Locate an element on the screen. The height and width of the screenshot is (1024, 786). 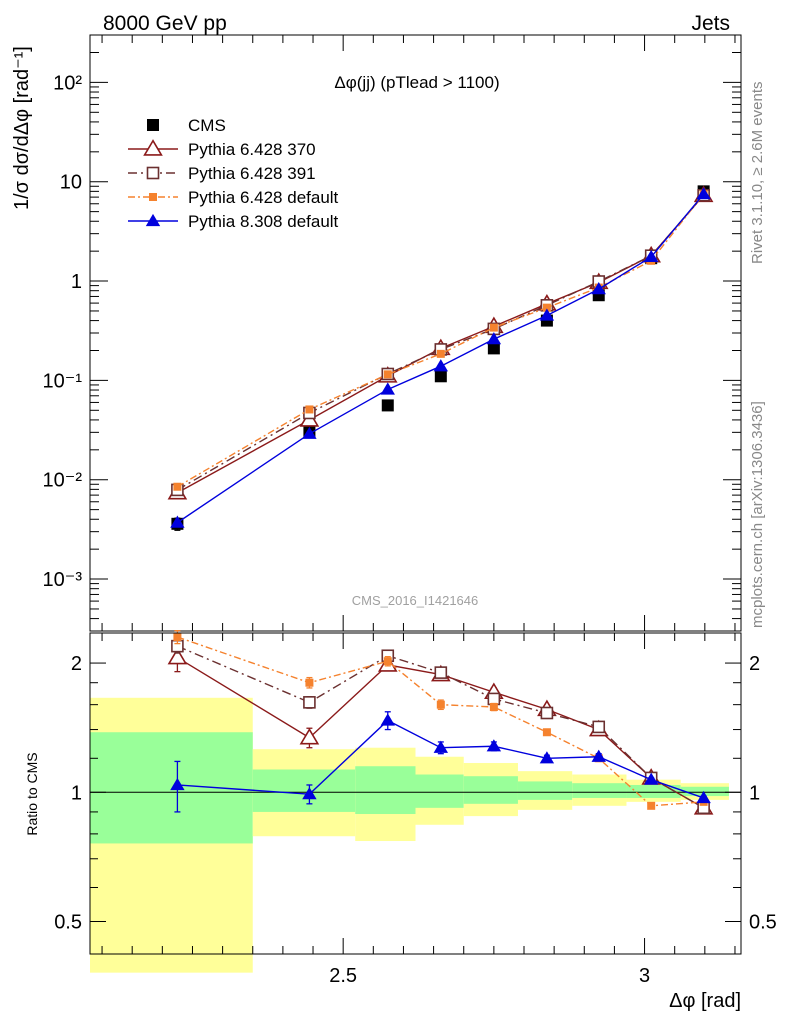
ratio-y-tick-label: 2 is located at coordinates (76, 664).